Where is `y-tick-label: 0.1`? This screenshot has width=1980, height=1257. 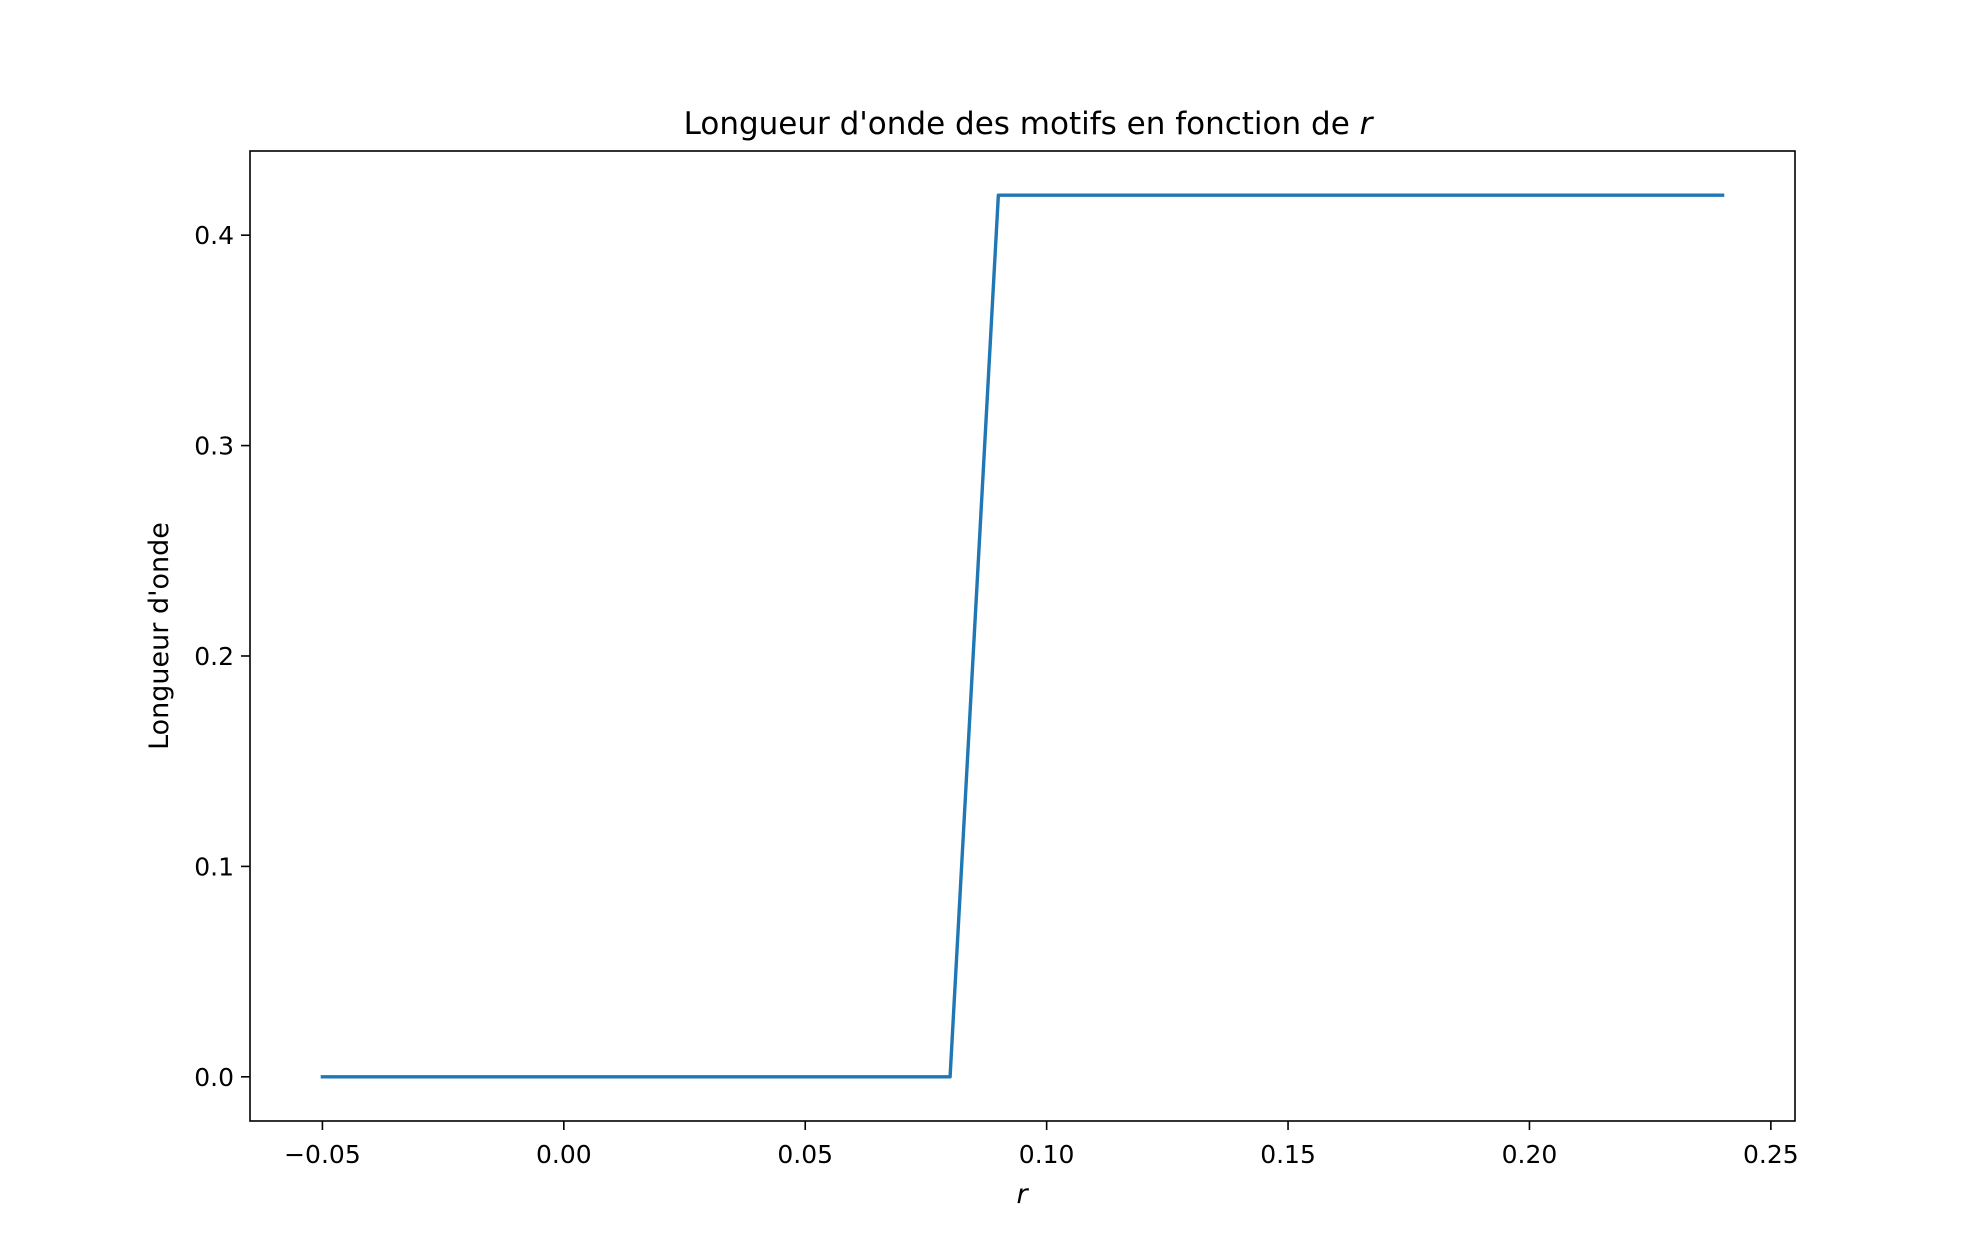 y-tick-label: 0.1 is located at coordinates (214, 866).